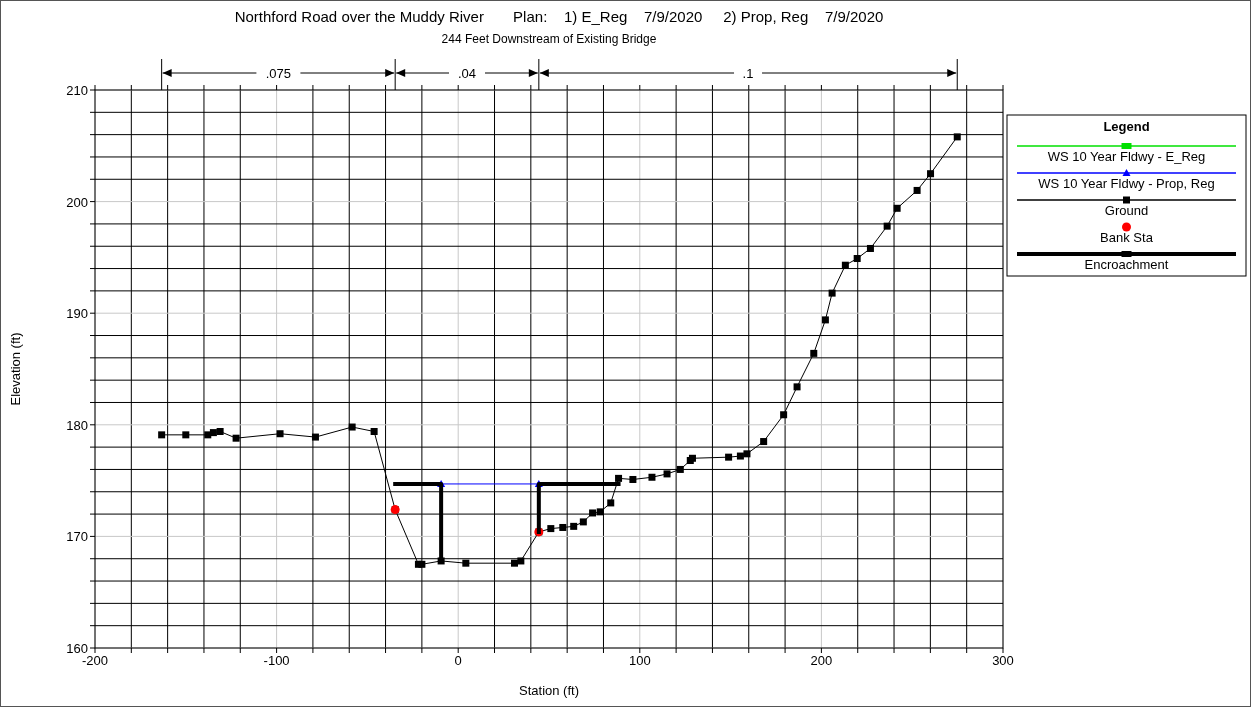  Describe the element at coordinates (1126, 210) in the screenshot. I see `legend-label: Ground` at that location.